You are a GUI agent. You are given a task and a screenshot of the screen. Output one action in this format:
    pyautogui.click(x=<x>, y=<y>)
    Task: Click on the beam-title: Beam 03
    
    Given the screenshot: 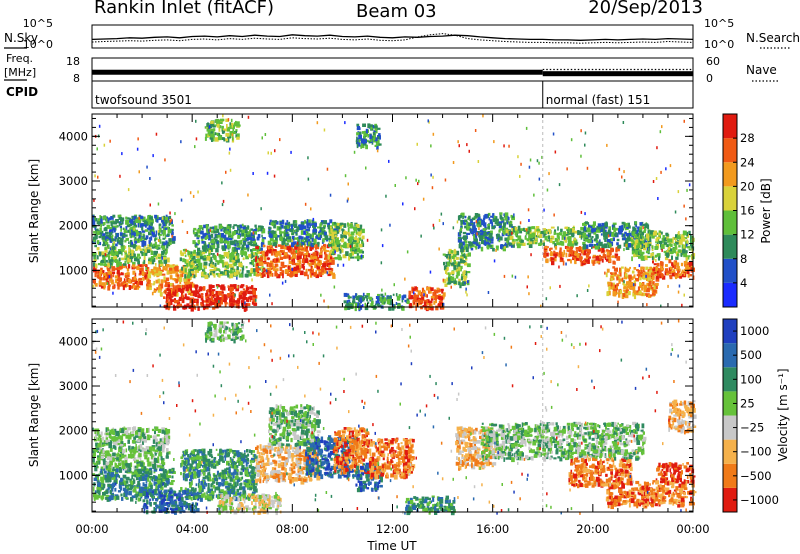 What is the action you would take?
    pyautogui.click(x=396, y=11)
    